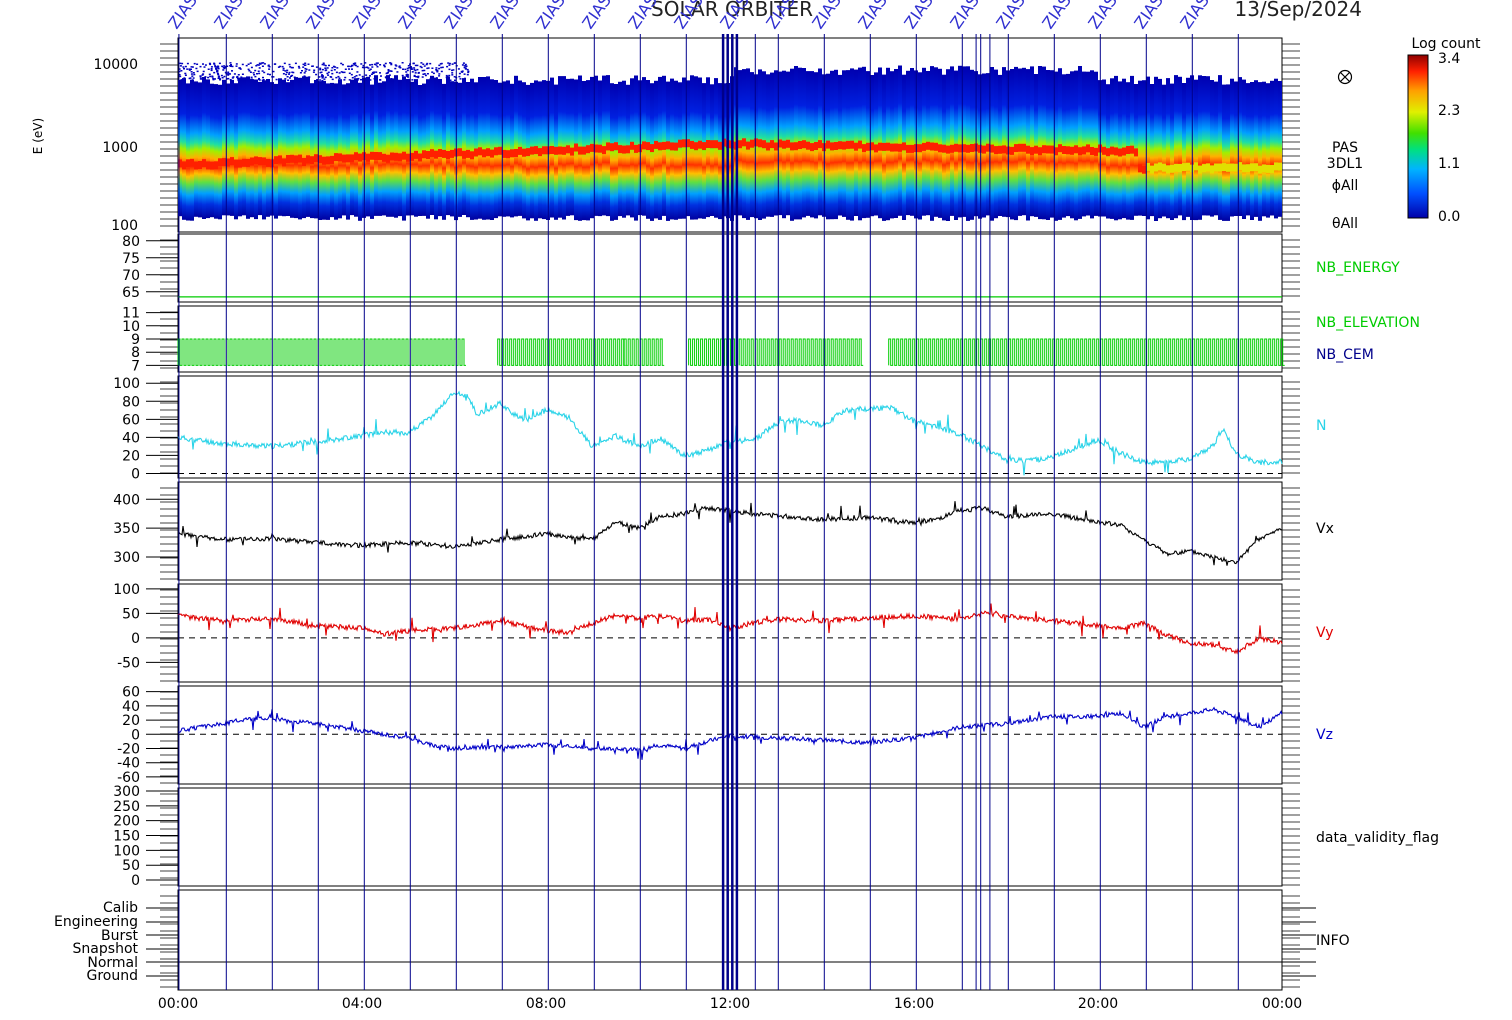 Image resolution: width=1512 pixels, height=1020 pixels. What do you see at coordinates (106, 949) in the screenshot?
I see `info-state-snapshot: Snapshot` at bounding box center [106, 949].